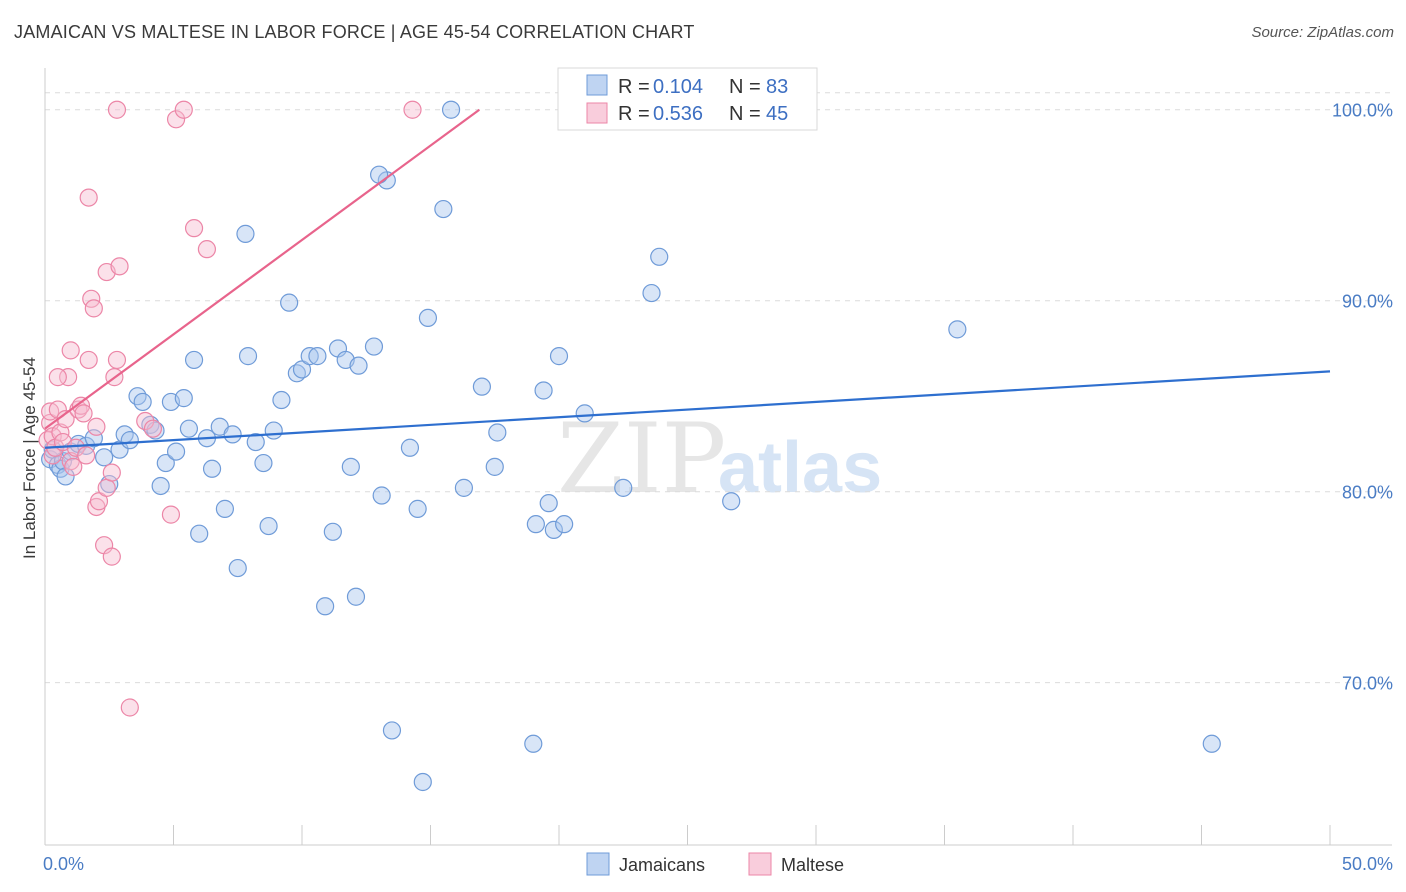 The height and width of the screenshot is (892, 1406). Describe the element at coordinates (745, 114) in the screenshot. I see `maltese-n-label: N =` at that location.